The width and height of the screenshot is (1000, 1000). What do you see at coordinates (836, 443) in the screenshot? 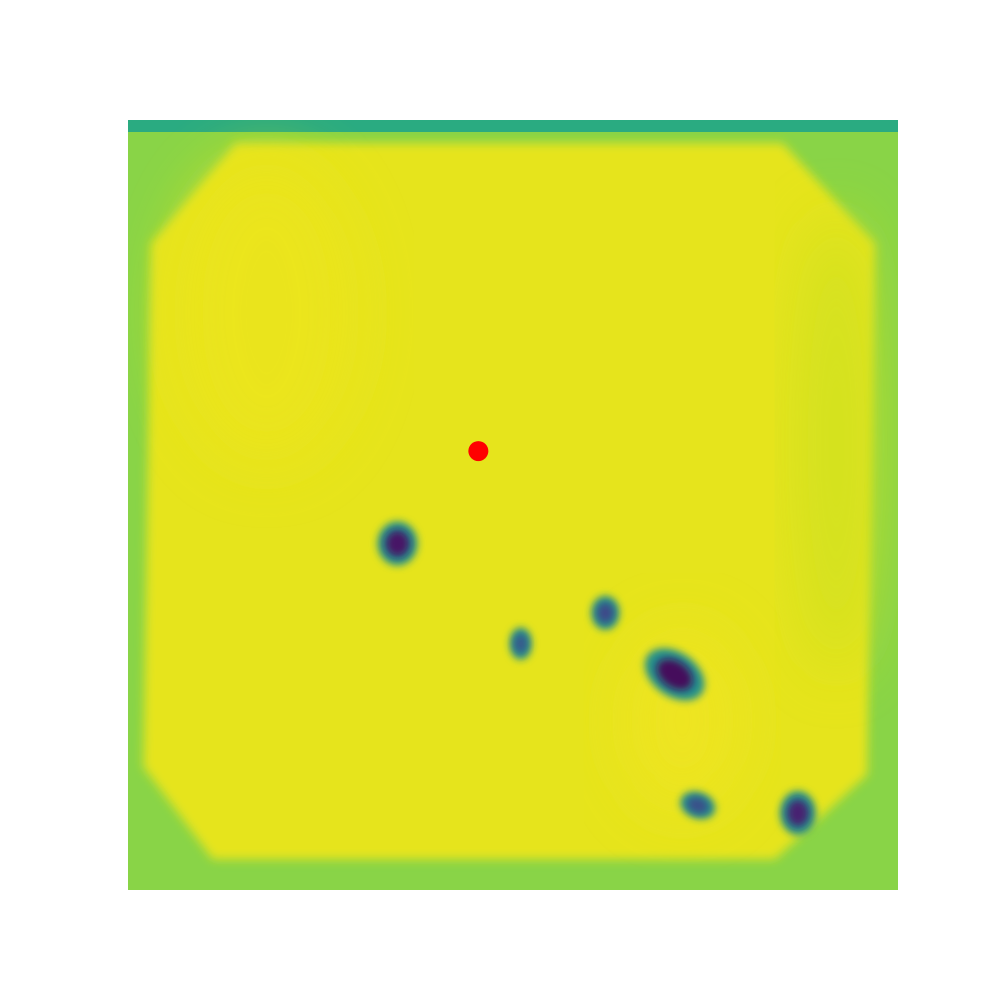
I see `heatmap-region-interior-right-band` at bounding box center [836, 443].